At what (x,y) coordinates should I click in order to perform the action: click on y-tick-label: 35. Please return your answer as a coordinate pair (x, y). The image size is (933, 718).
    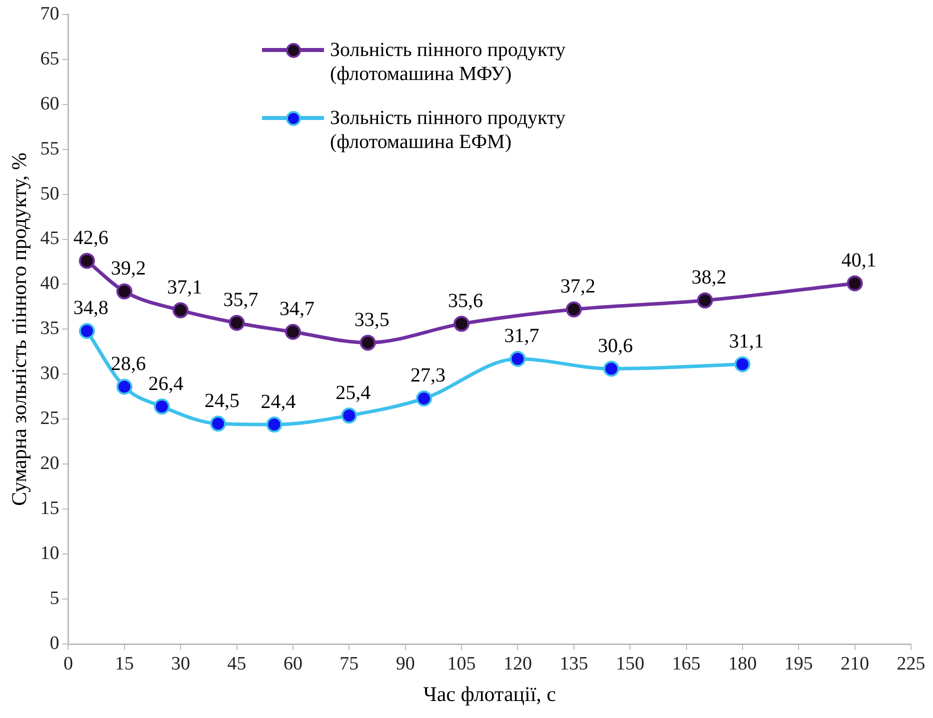
    Looking at the image, I should click on (50, 329).